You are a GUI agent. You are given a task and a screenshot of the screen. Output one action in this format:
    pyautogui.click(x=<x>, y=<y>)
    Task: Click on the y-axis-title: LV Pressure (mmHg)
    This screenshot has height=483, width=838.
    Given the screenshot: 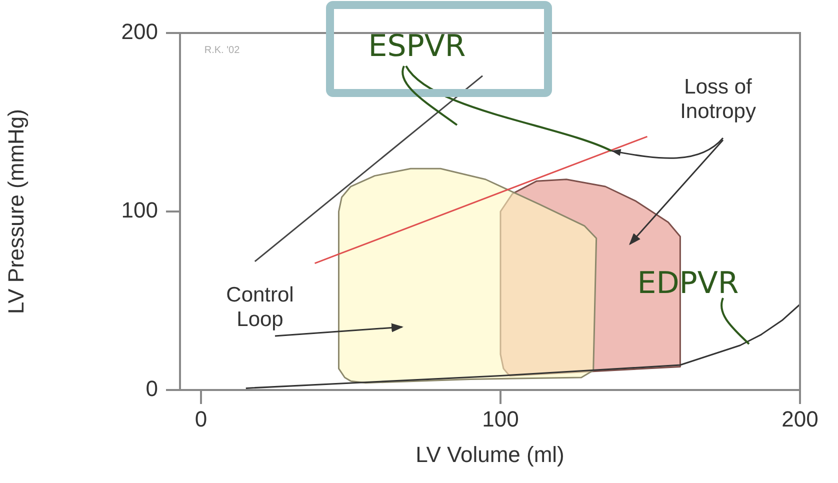 What is the action you would take?
    pyautogui.click(x=15, y=211)
    